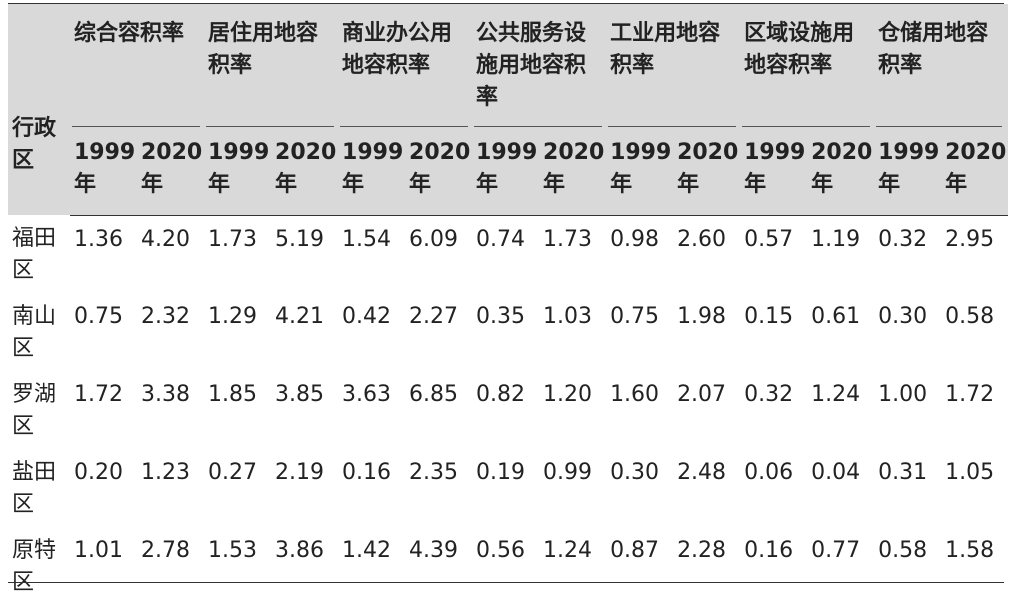 The height and width of the screenshot is (605, 1013). I want to click on value-cell: 0.99, so click(568, 472).